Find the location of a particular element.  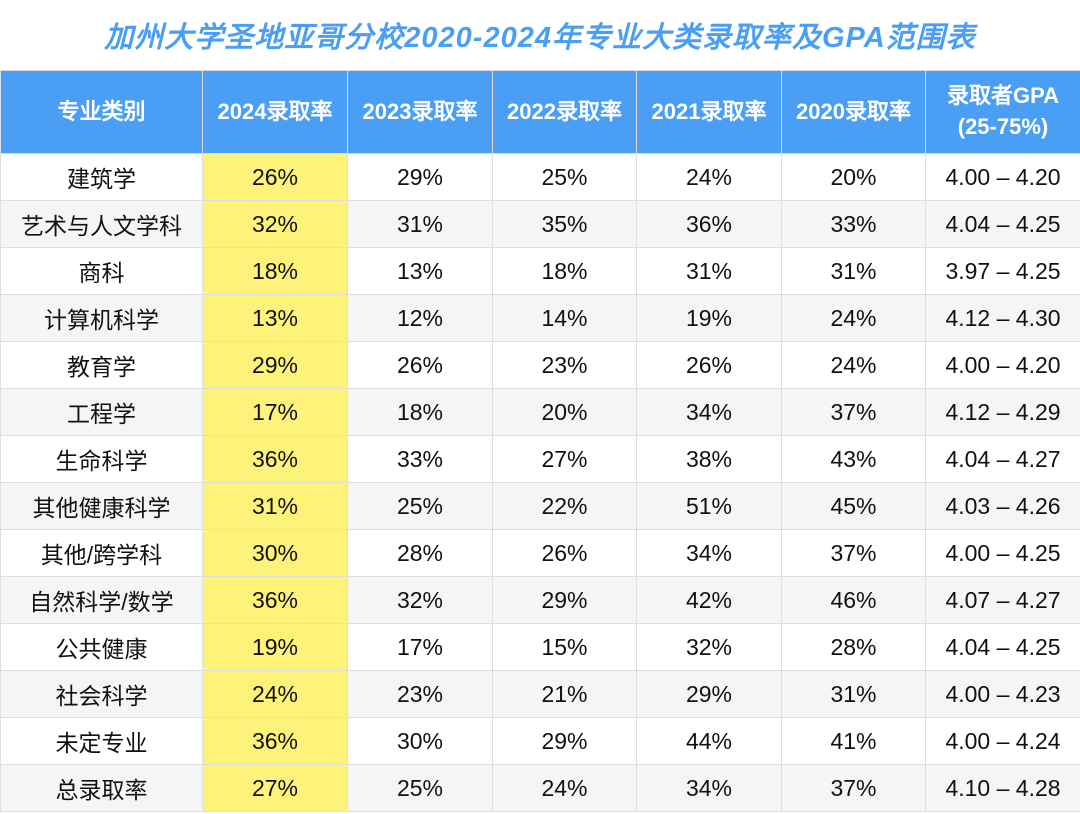

cell-rate-2023: 30% is located at coordinates (420, 741).